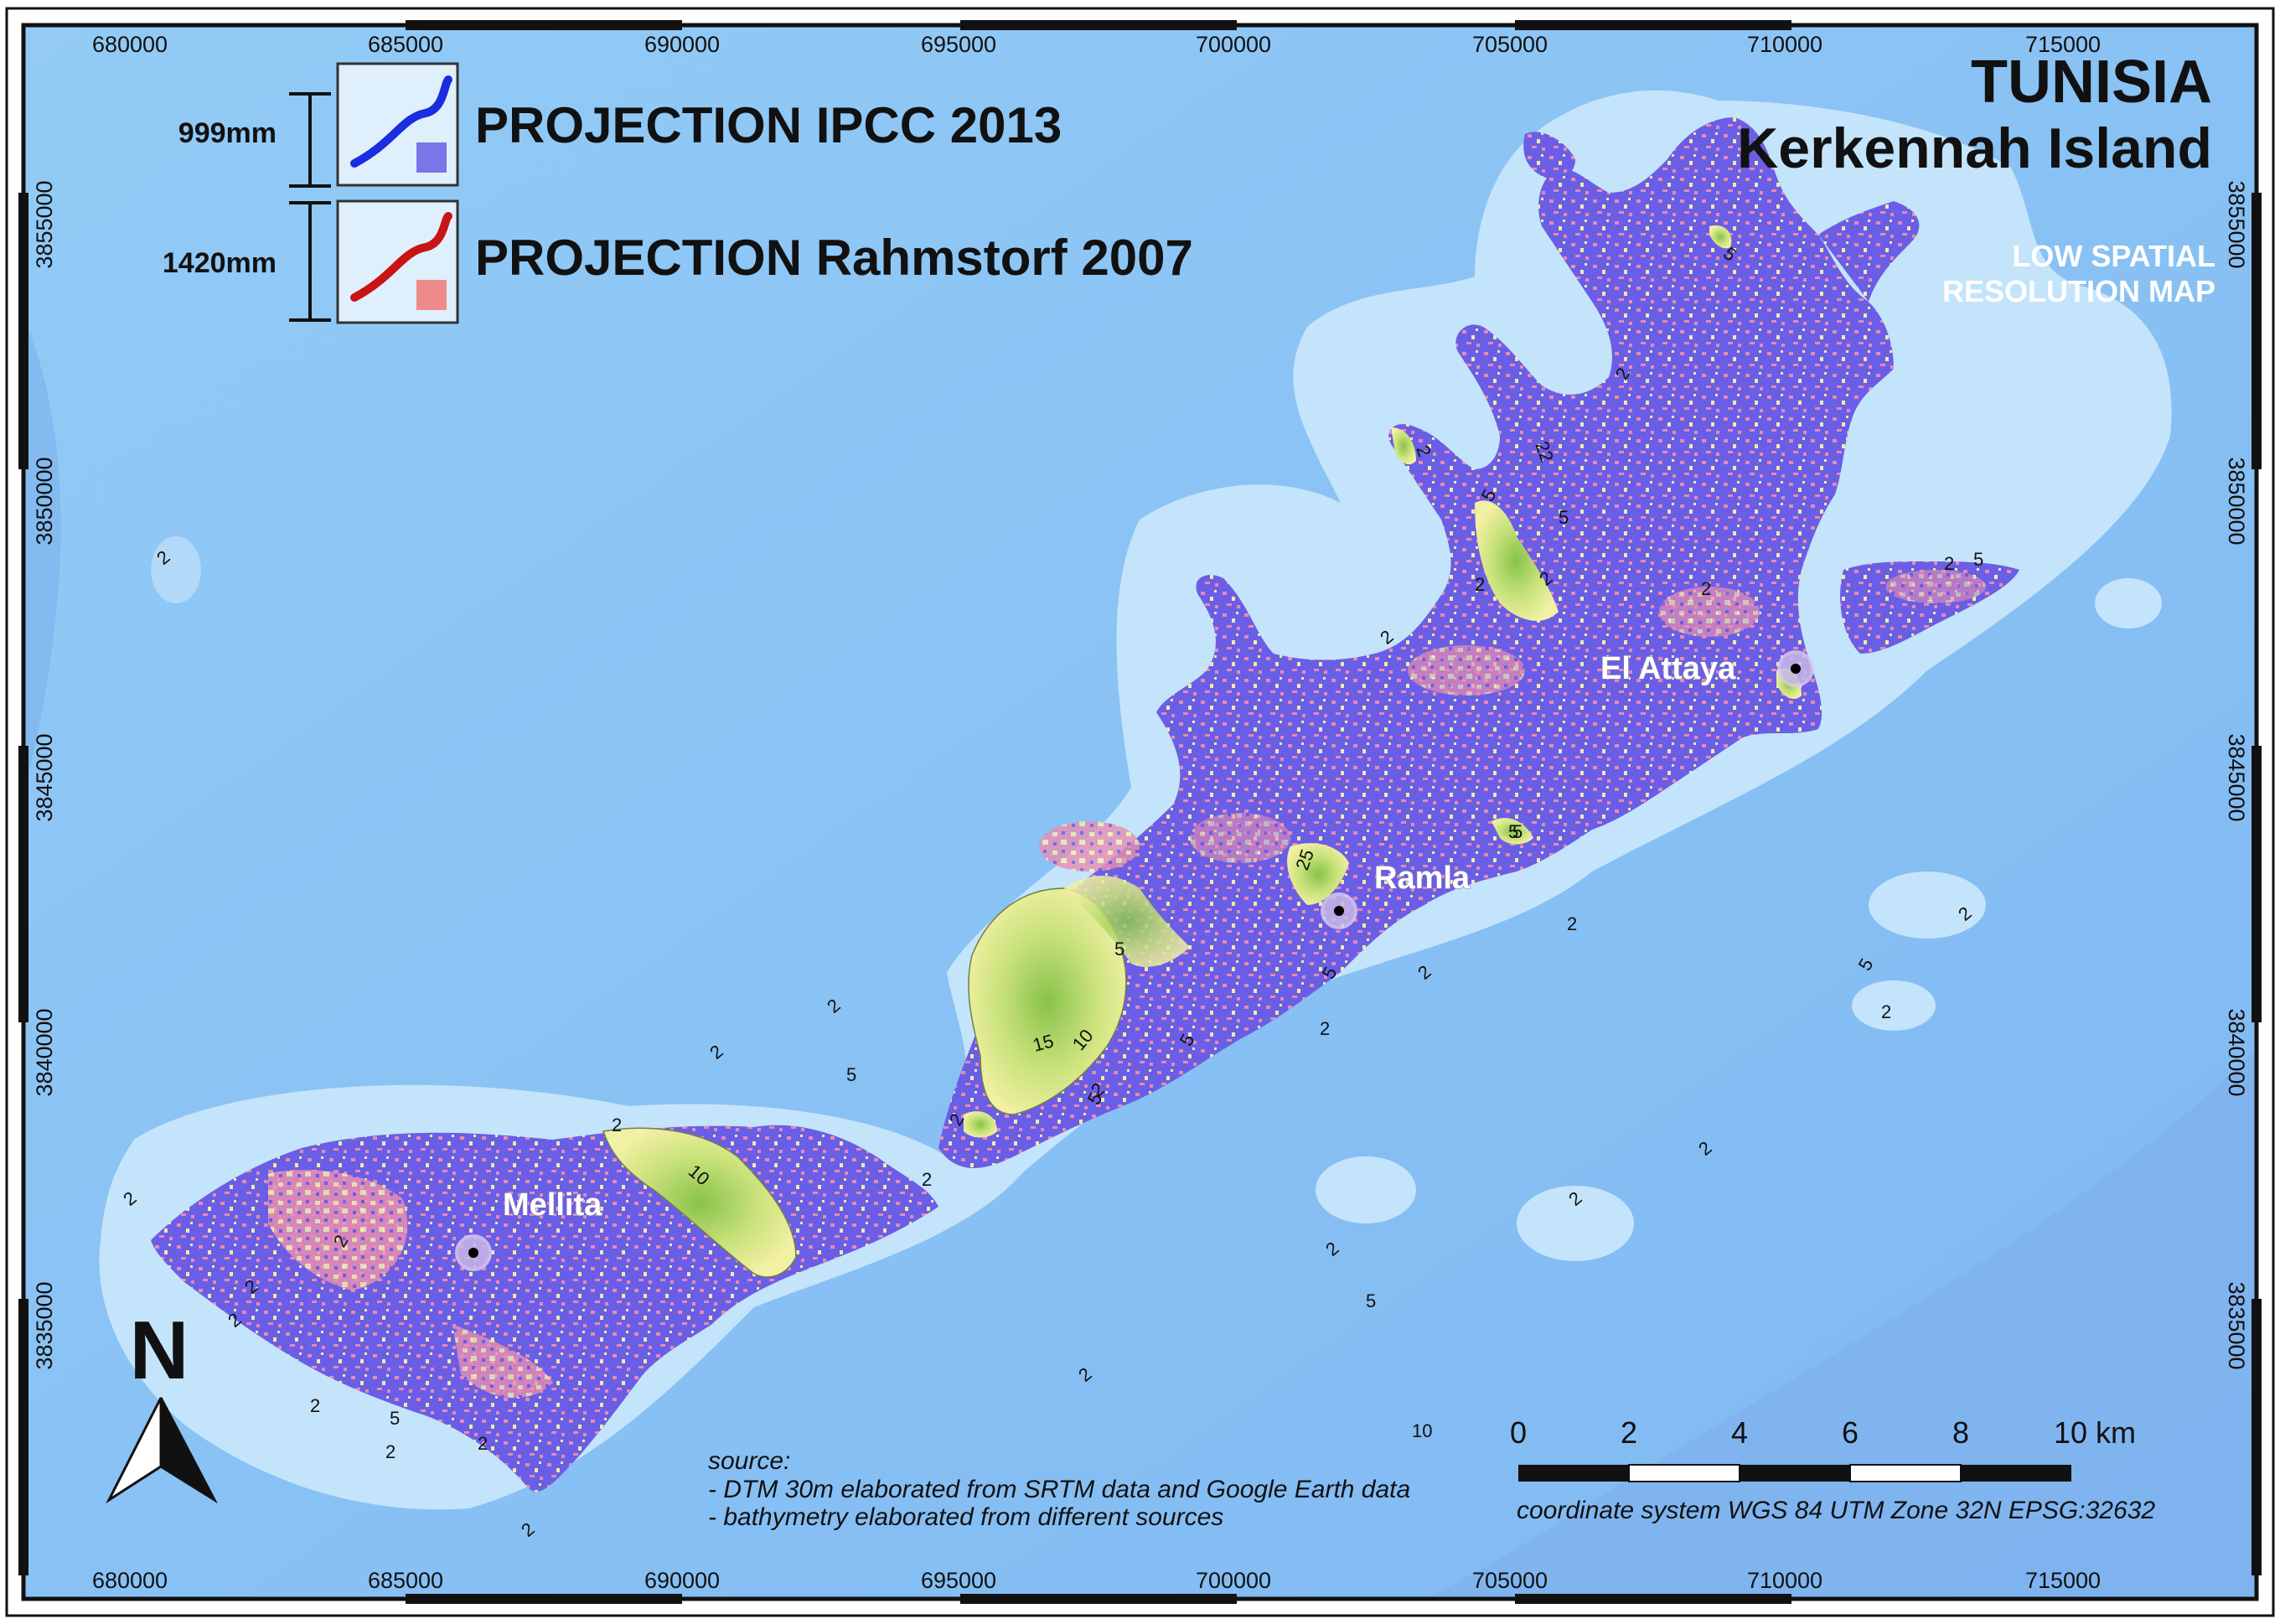 This screenshot has height=1624, width=2280. Describe the element at coordinates (1795, 668) in the screenshot. I see `town-marker-el-attaya` at that location.